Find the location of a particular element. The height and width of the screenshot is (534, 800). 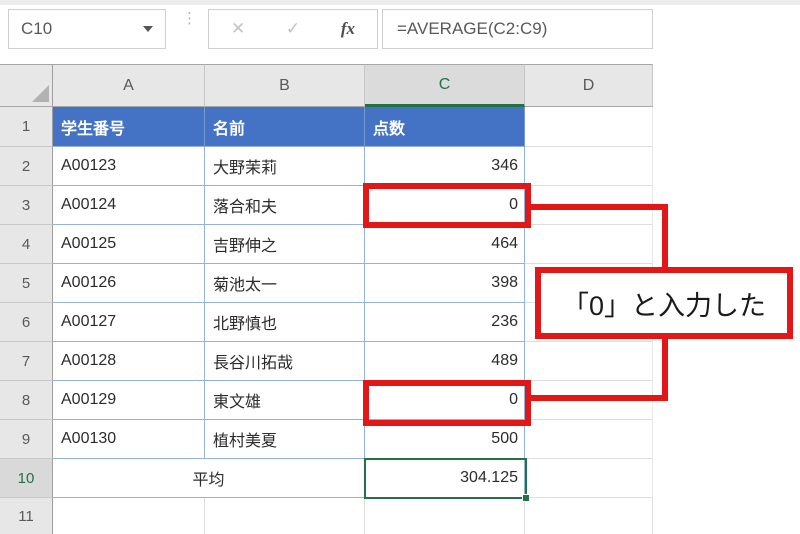

row-header-2: 2 is located at coordinates (26, 166).